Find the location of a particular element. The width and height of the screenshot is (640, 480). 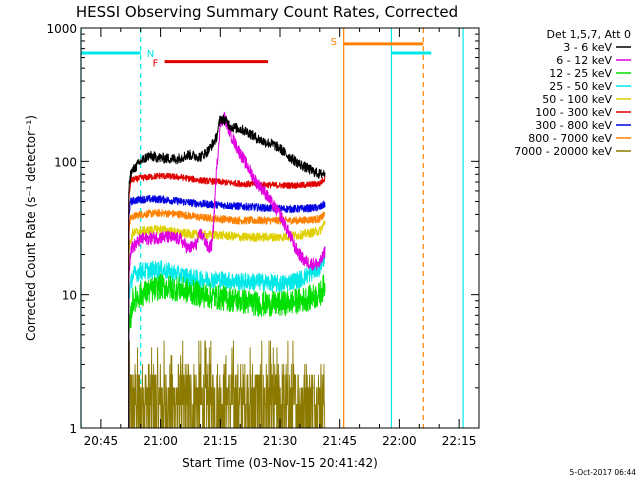

flag-label-s: S is located at coordinates (334, 42).